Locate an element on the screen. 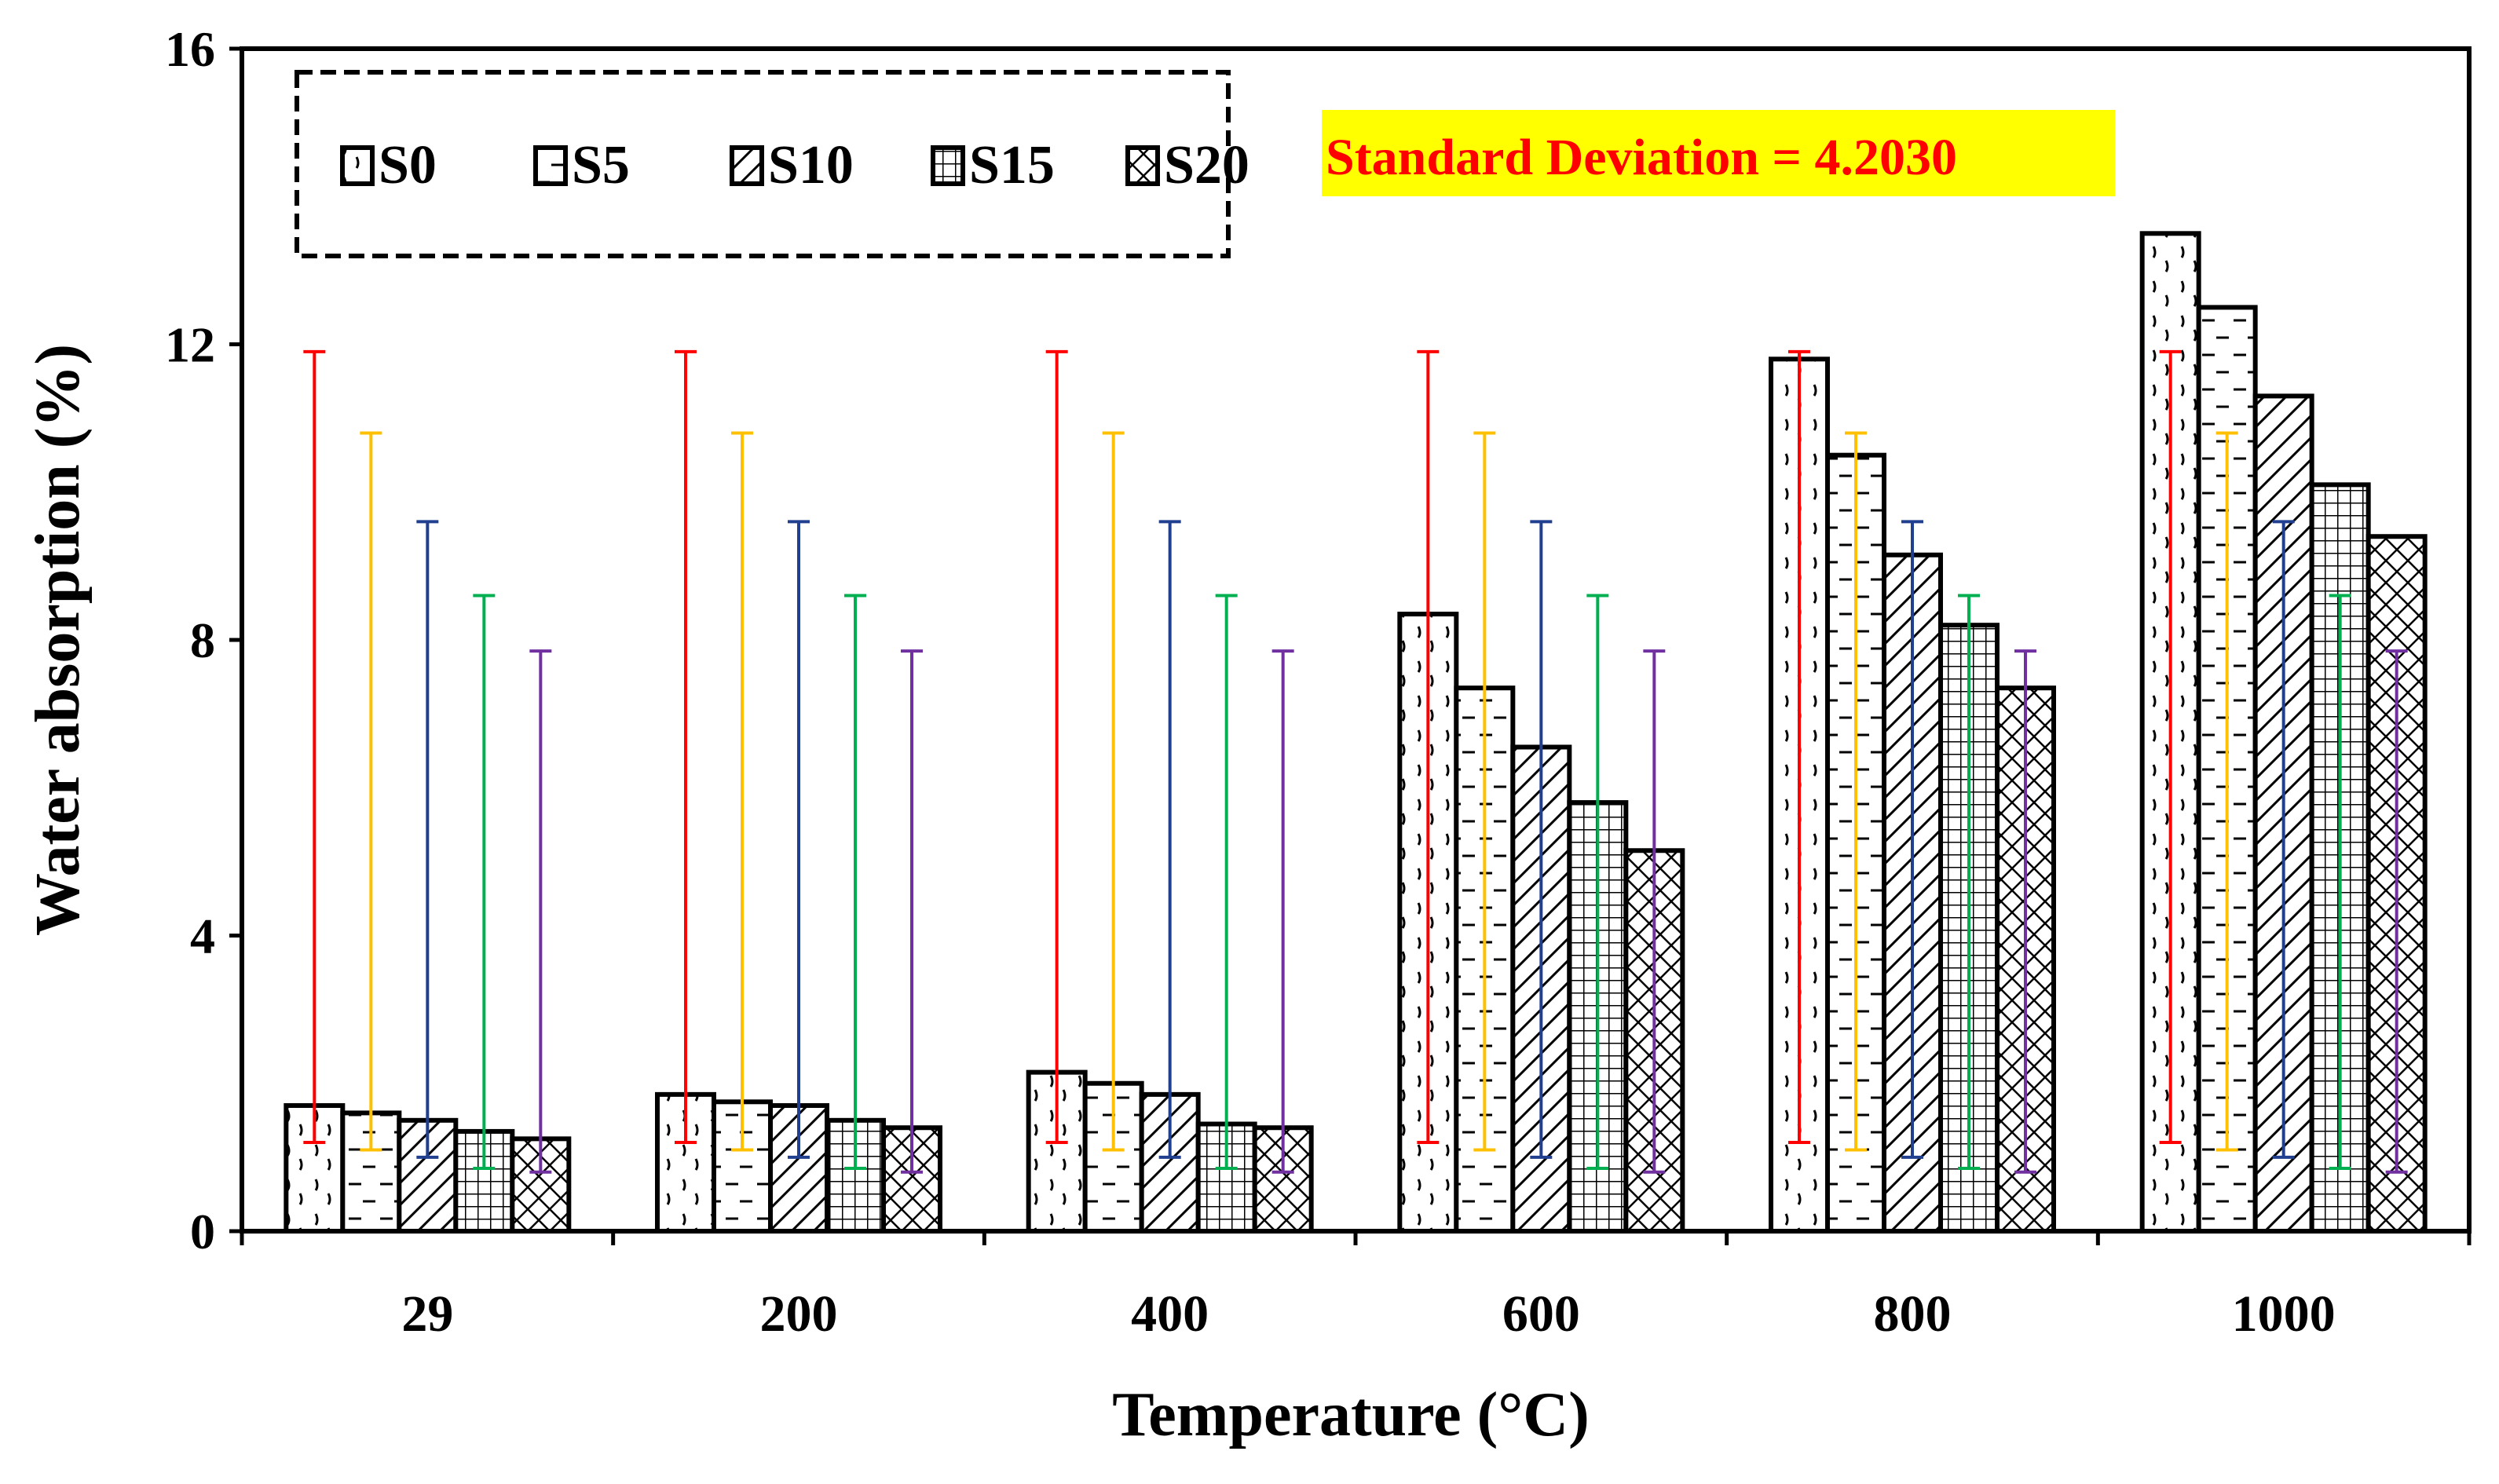 Image resolution: width=2499 pixels, height=1484 pixels. legend-item-s20: S20 is located at coordinates (1187, 165).